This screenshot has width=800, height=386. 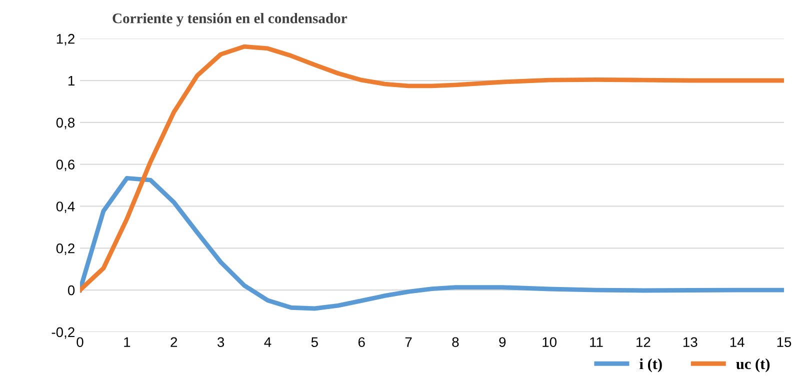 What do you see at coordinates (65, 40) in the screenshot?
I see `y-tick-label: 1,2` at bounding box center [65, 40].